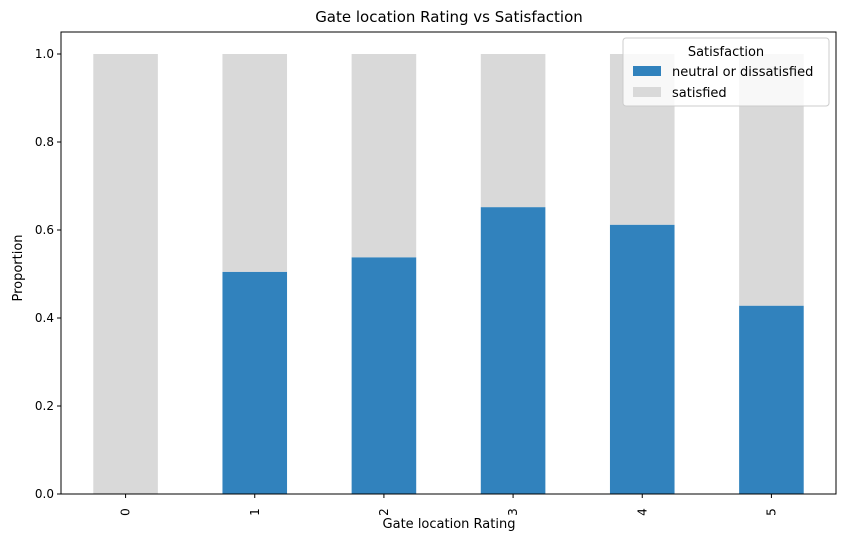  What do you see at coordinates (44, 406) in the screenshot?
I see `y-tick-label: 0.2` at bounding box center [44, 406].